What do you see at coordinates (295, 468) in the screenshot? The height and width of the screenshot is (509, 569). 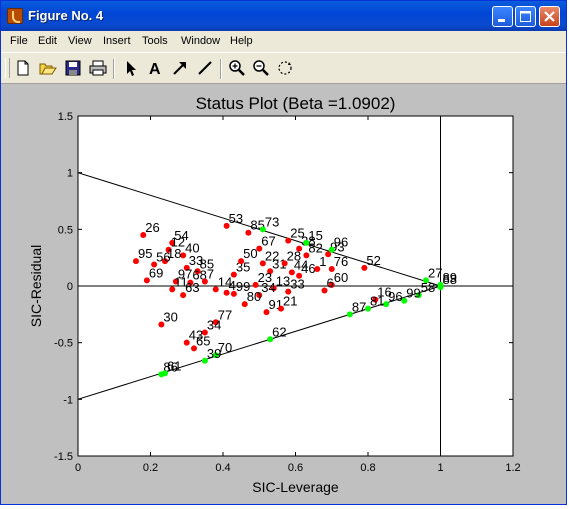 I see `x-tick-label: 0.6` at bounding box center [295, 468].